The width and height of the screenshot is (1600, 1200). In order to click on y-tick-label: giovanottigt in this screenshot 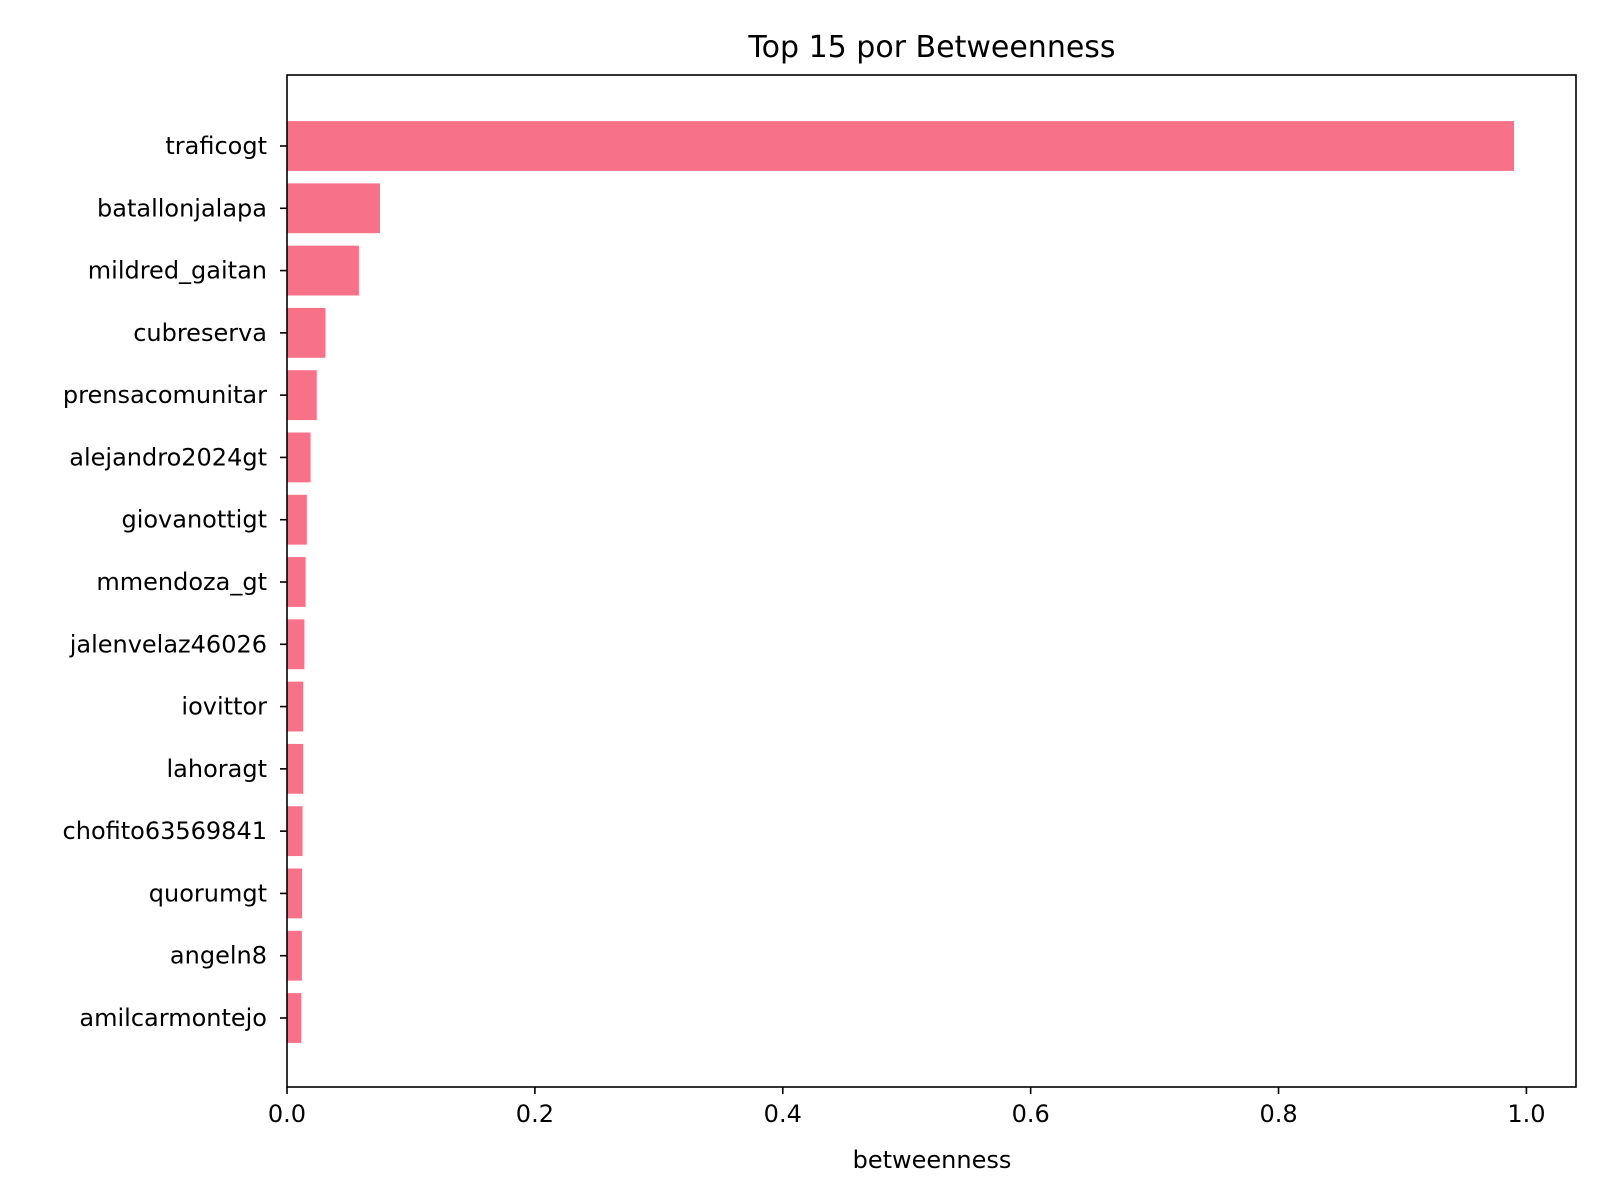, I will do `click(194, 520)`.